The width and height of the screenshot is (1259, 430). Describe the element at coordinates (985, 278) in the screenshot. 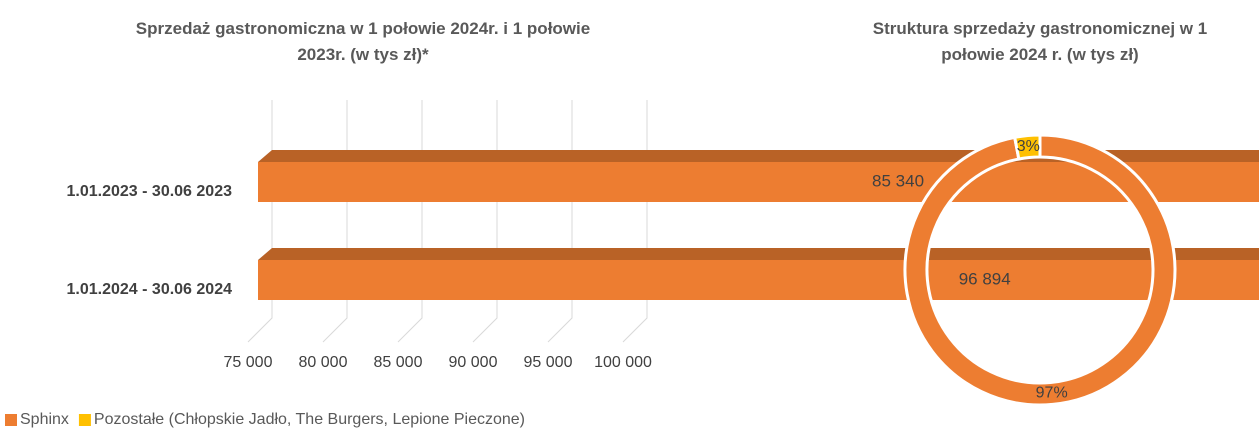

I see `data-label: 96 894` at that location.